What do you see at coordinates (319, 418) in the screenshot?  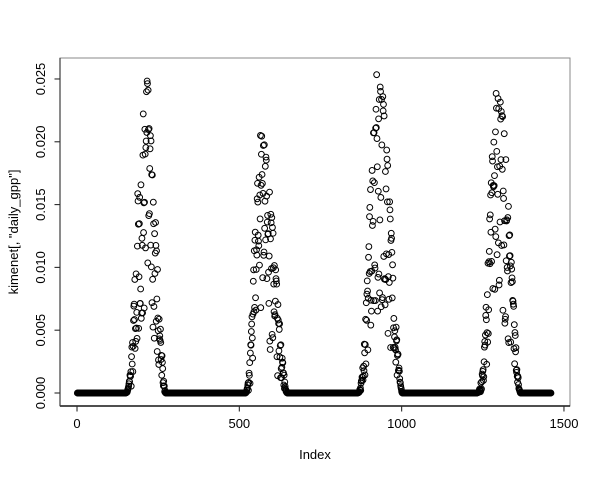 I see `x-axis: 0 500 1000 1500` at bounding box center [319, 418].